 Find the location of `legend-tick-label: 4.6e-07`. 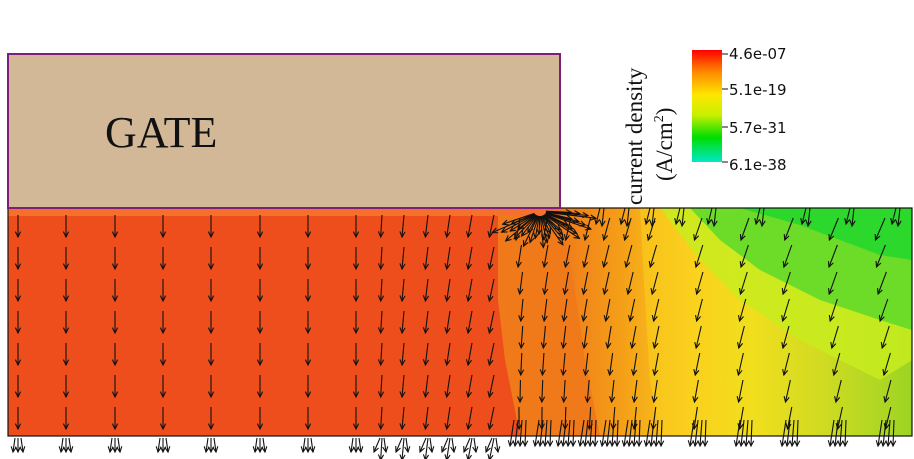

legend-tick-label: 4.6e-07 is located at coordinates (758, 54).